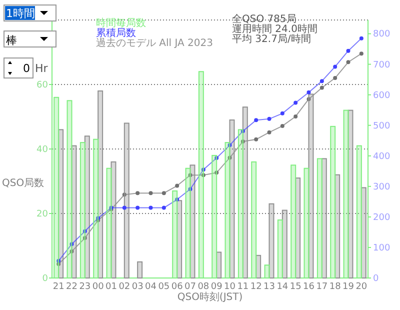 The height and width of the screenshot is (310, 400). Describe the element at coordinates (381, 95) in the screenshot. I see `y2-tick-label: 600` at that location.